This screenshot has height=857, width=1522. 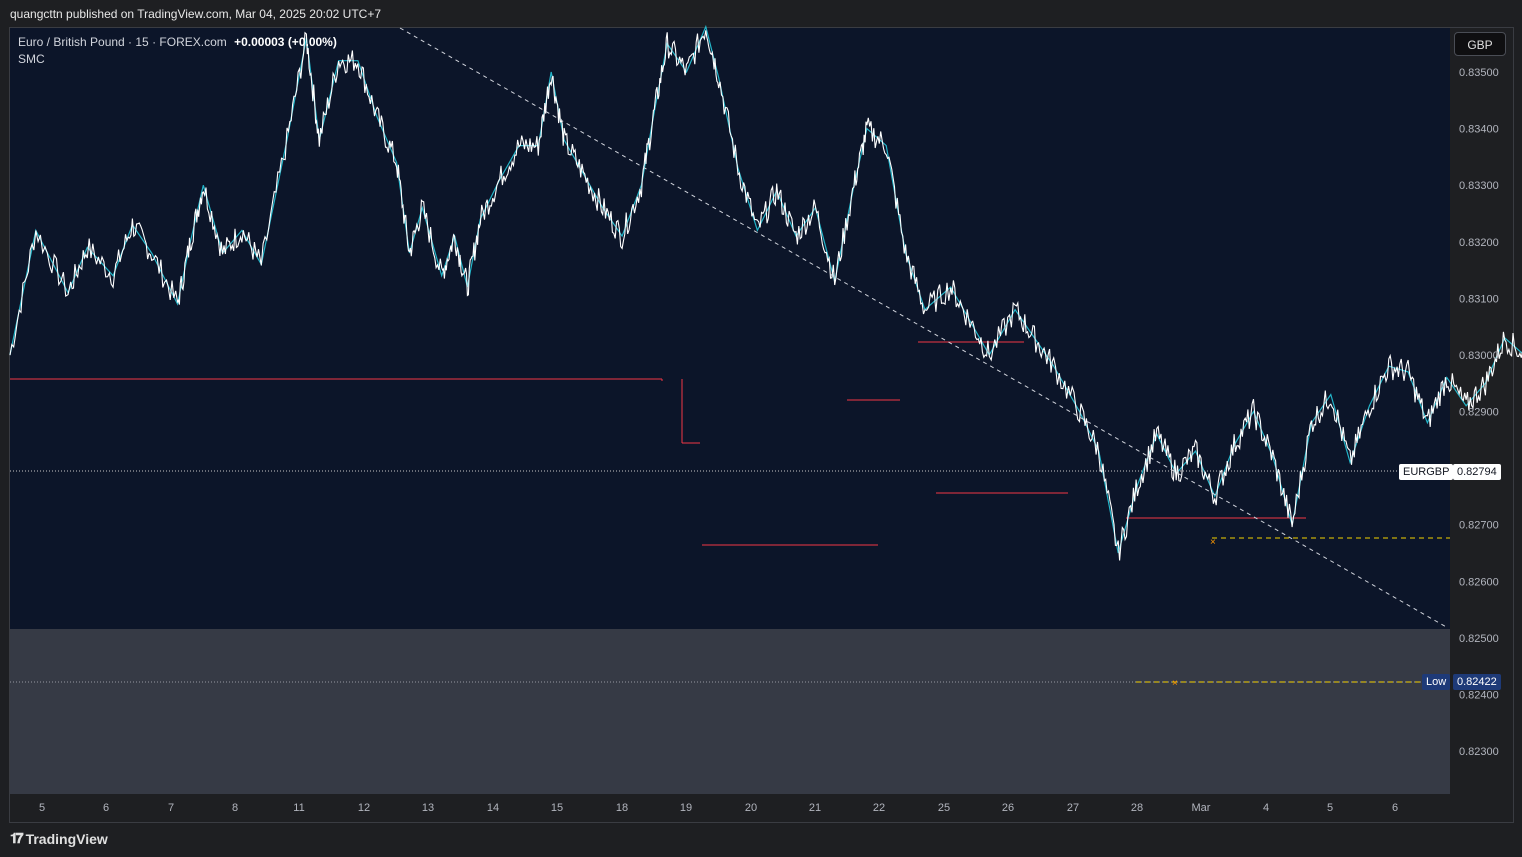 I want to click on x-tick-label: Mar, so click(x=1201, y=808).